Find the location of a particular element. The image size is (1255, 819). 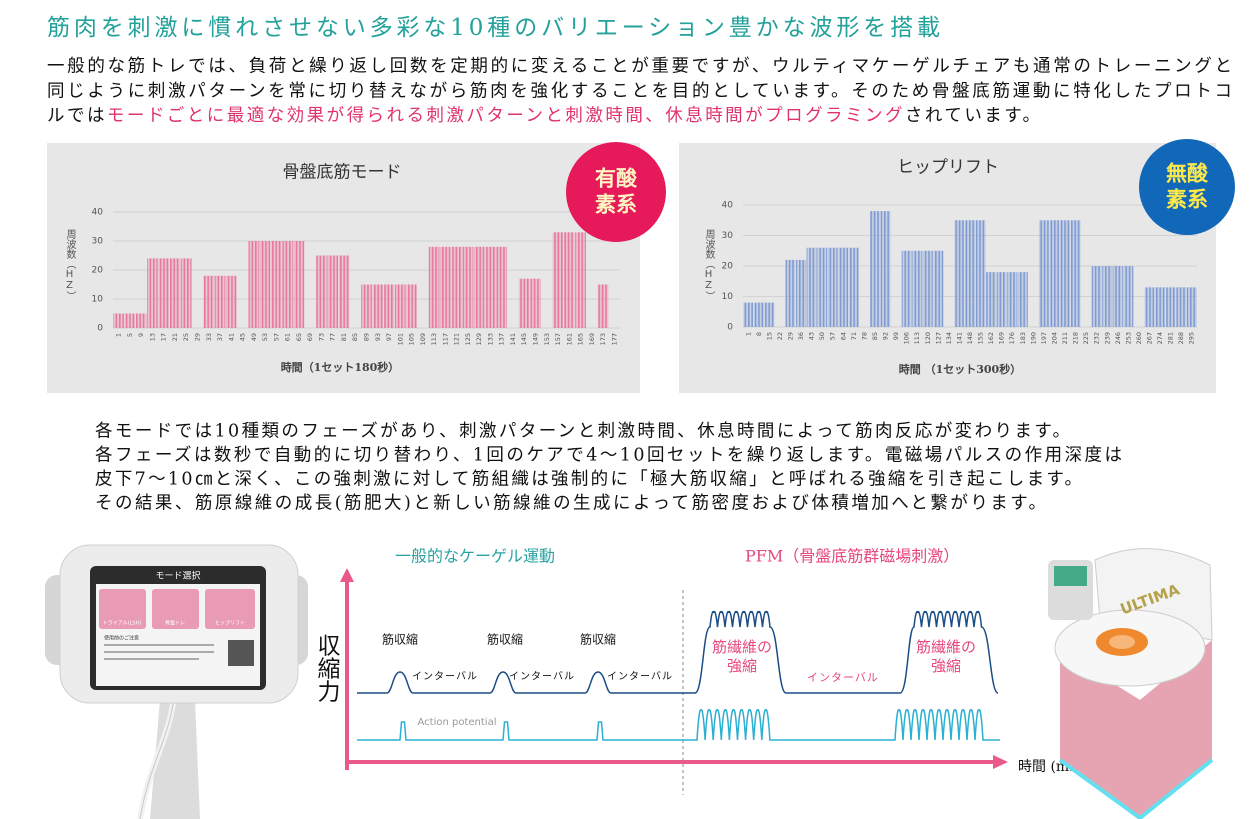

intro-text: されています。 is located at coordinates (972, 116).